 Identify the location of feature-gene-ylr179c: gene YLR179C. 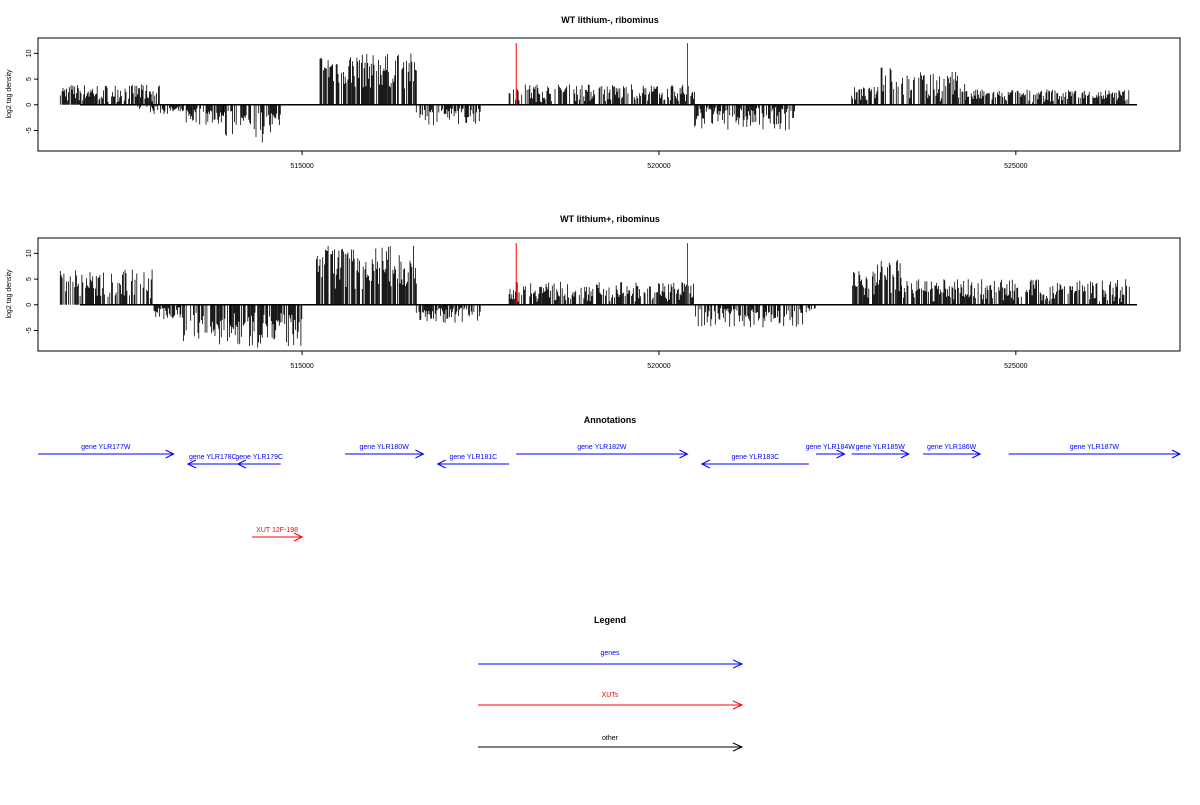
(259, 461).